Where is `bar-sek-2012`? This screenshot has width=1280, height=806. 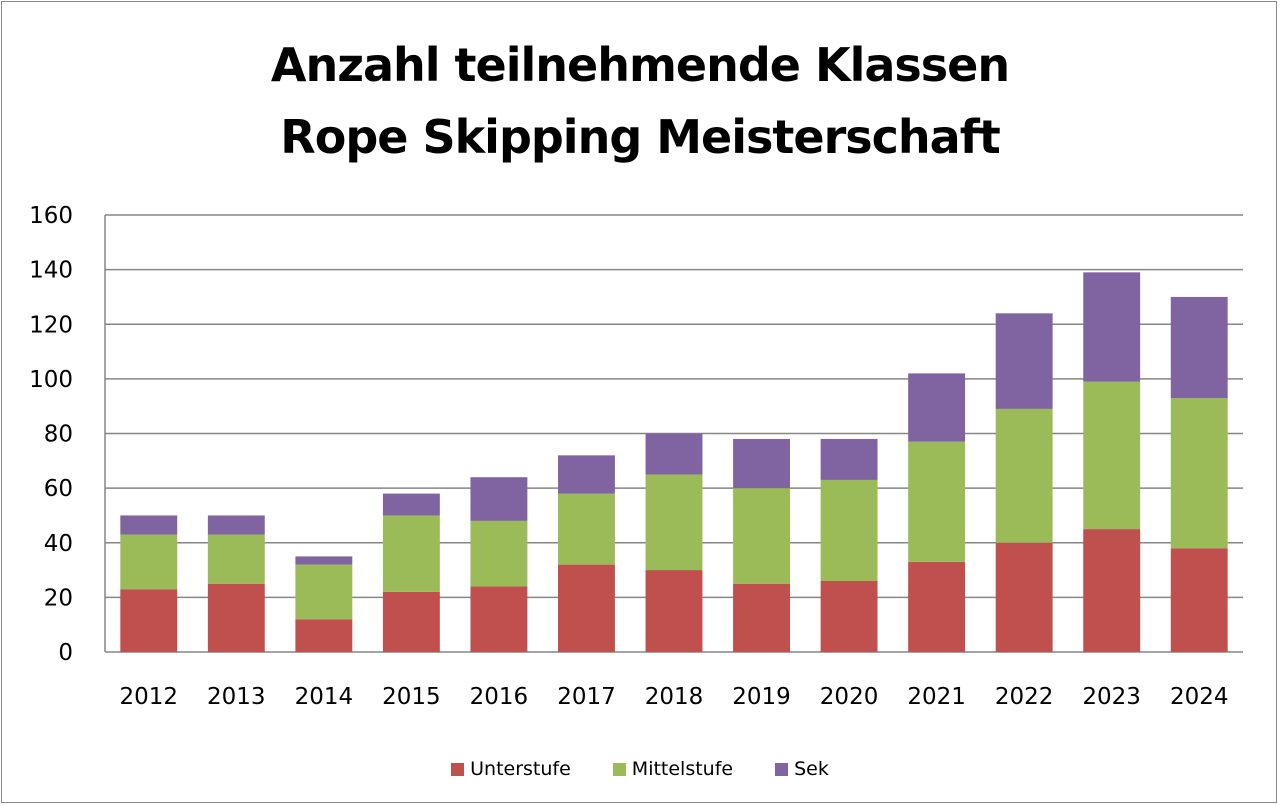
bar-sek-2012 is located at coordinates (149, 525).